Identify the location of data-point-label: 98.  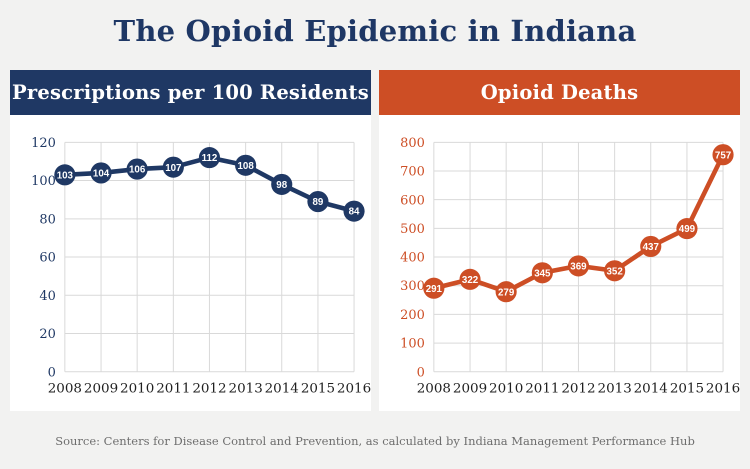
(281, 185).